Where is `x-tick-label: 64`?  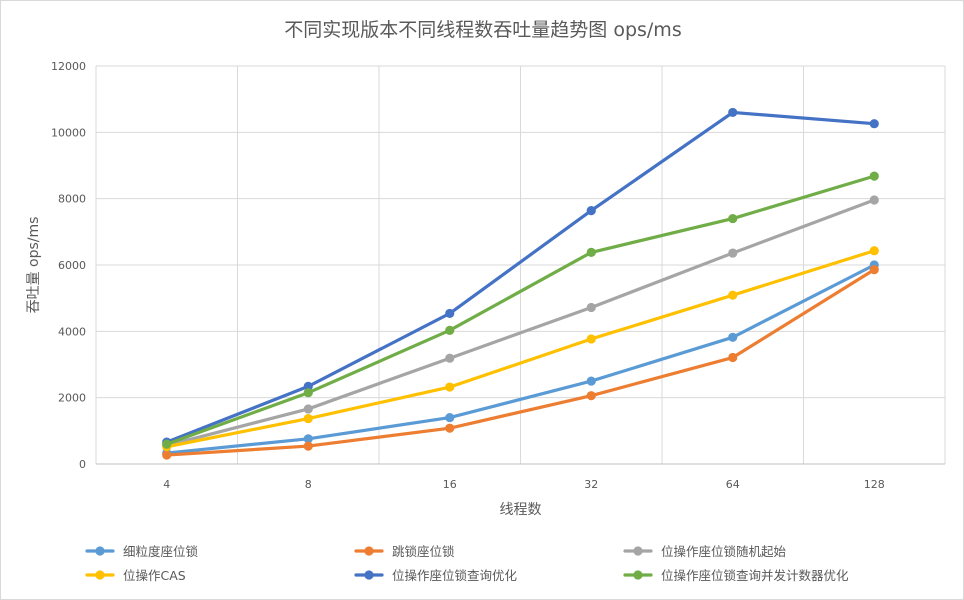
x-tick-label: 64 is located at coordinates (733, 484).